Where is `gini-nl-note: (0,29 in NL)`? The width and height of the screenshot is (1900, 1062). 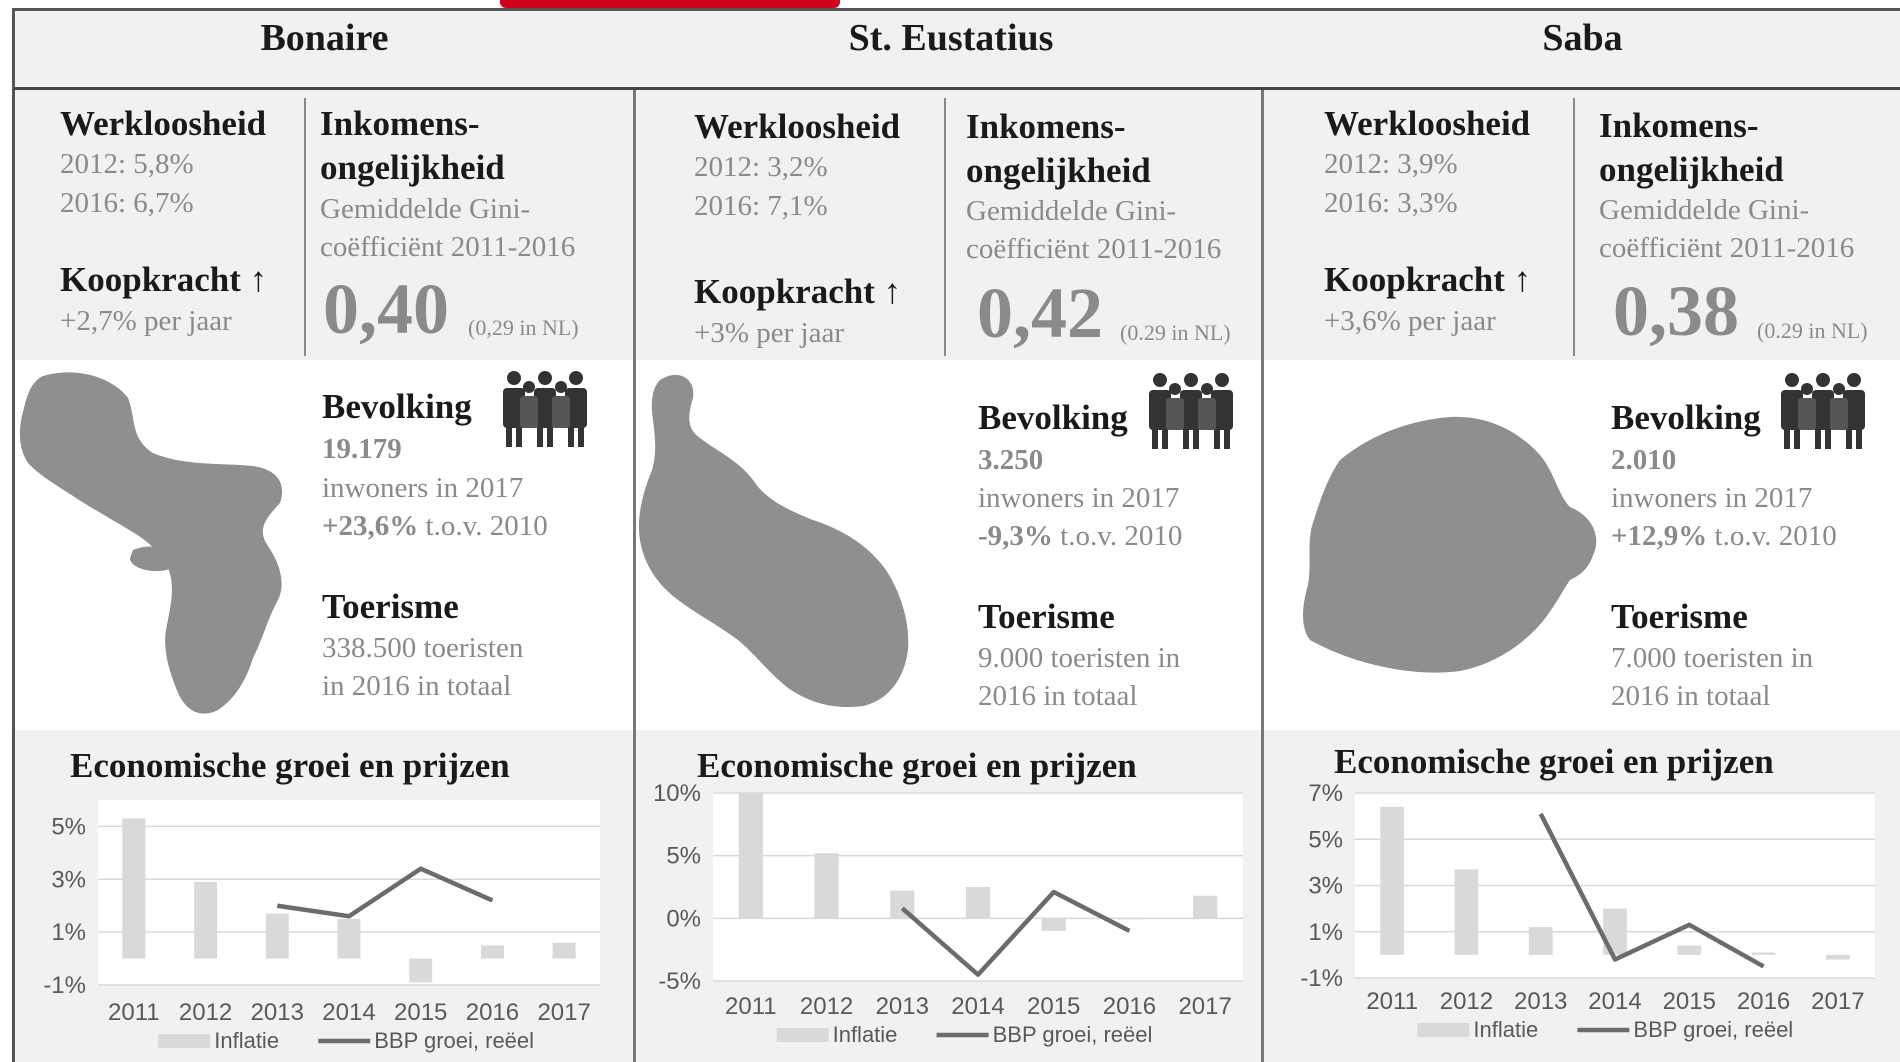 gini-nl-note: (0,29 in NL) is located at coordinates (523, 327).